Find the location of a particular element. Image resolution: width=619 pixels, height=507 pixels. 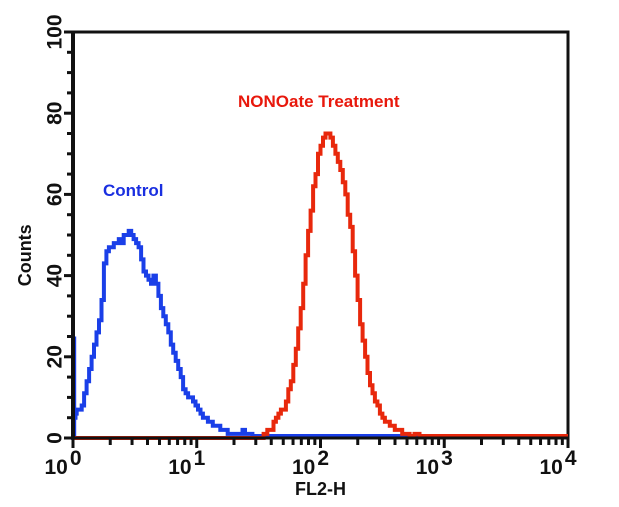

x-tick-exponent: 4 is located at coordinates (571, 458).